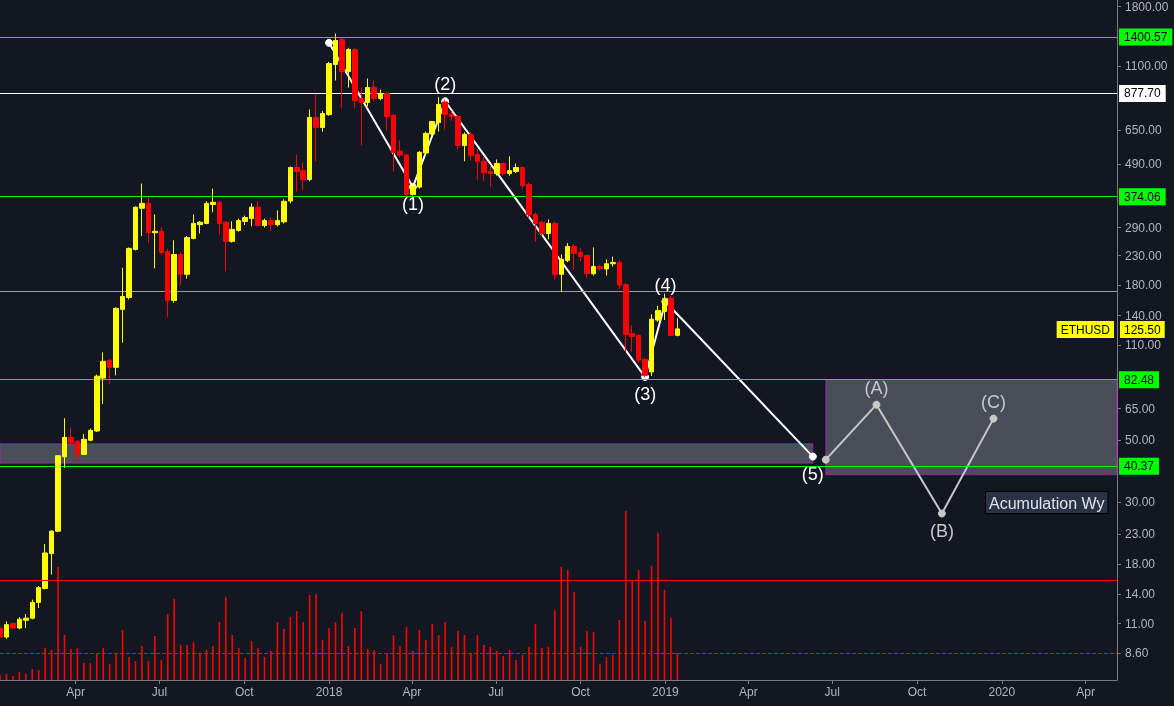 Image resolution: width=1174 pixels, height=706 pixels. I want to click on y-tick-label: 290.00, so click(1144, 227).